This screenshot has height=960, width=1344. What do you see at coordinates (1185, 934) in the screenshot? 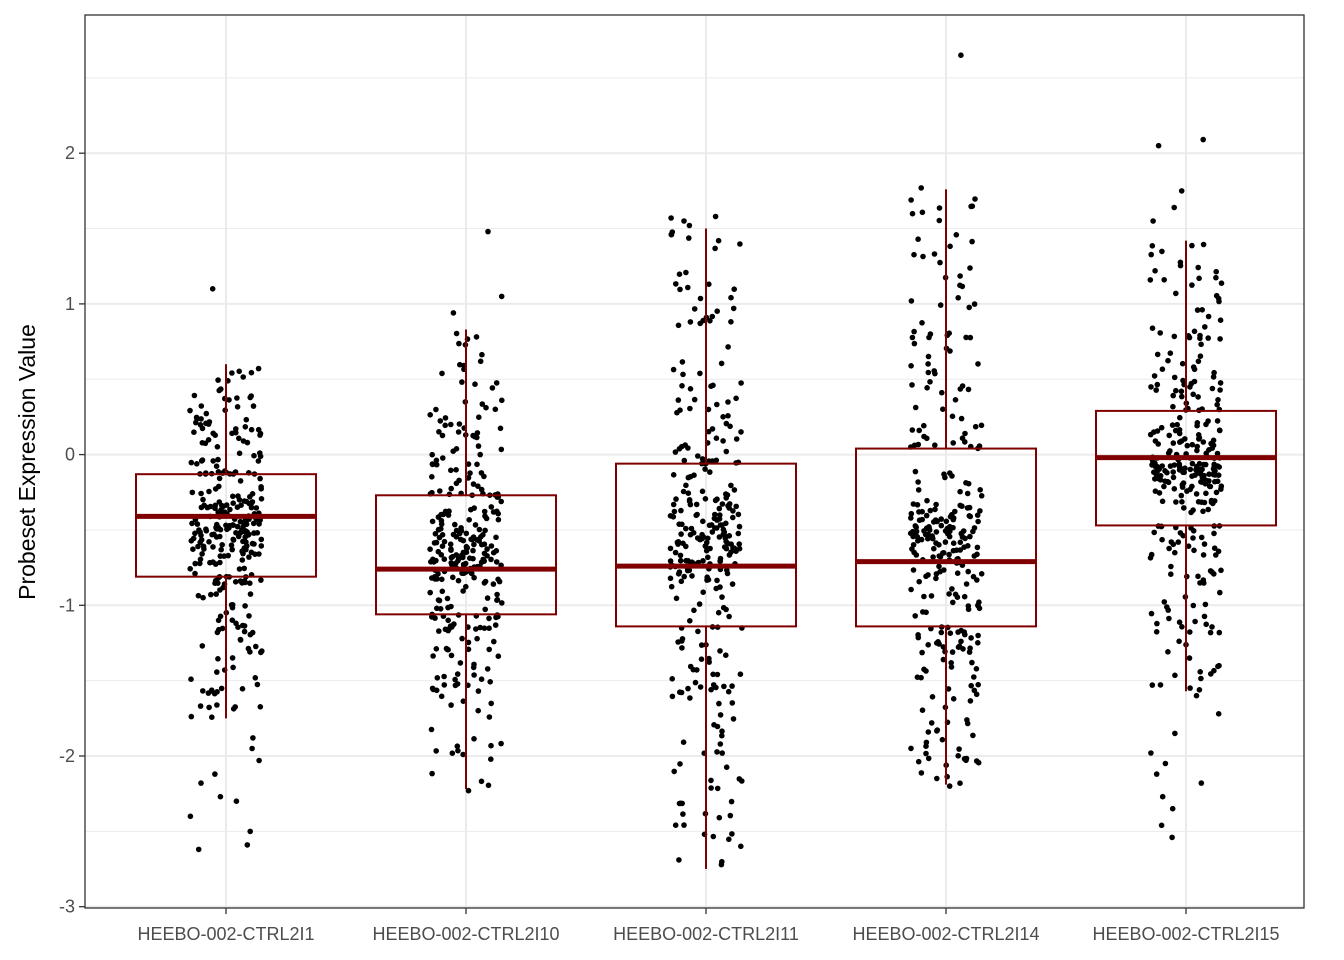
I see `x-tick-label: HEEBO-002-CTRL2I15` at bounding box center [1185, 934].